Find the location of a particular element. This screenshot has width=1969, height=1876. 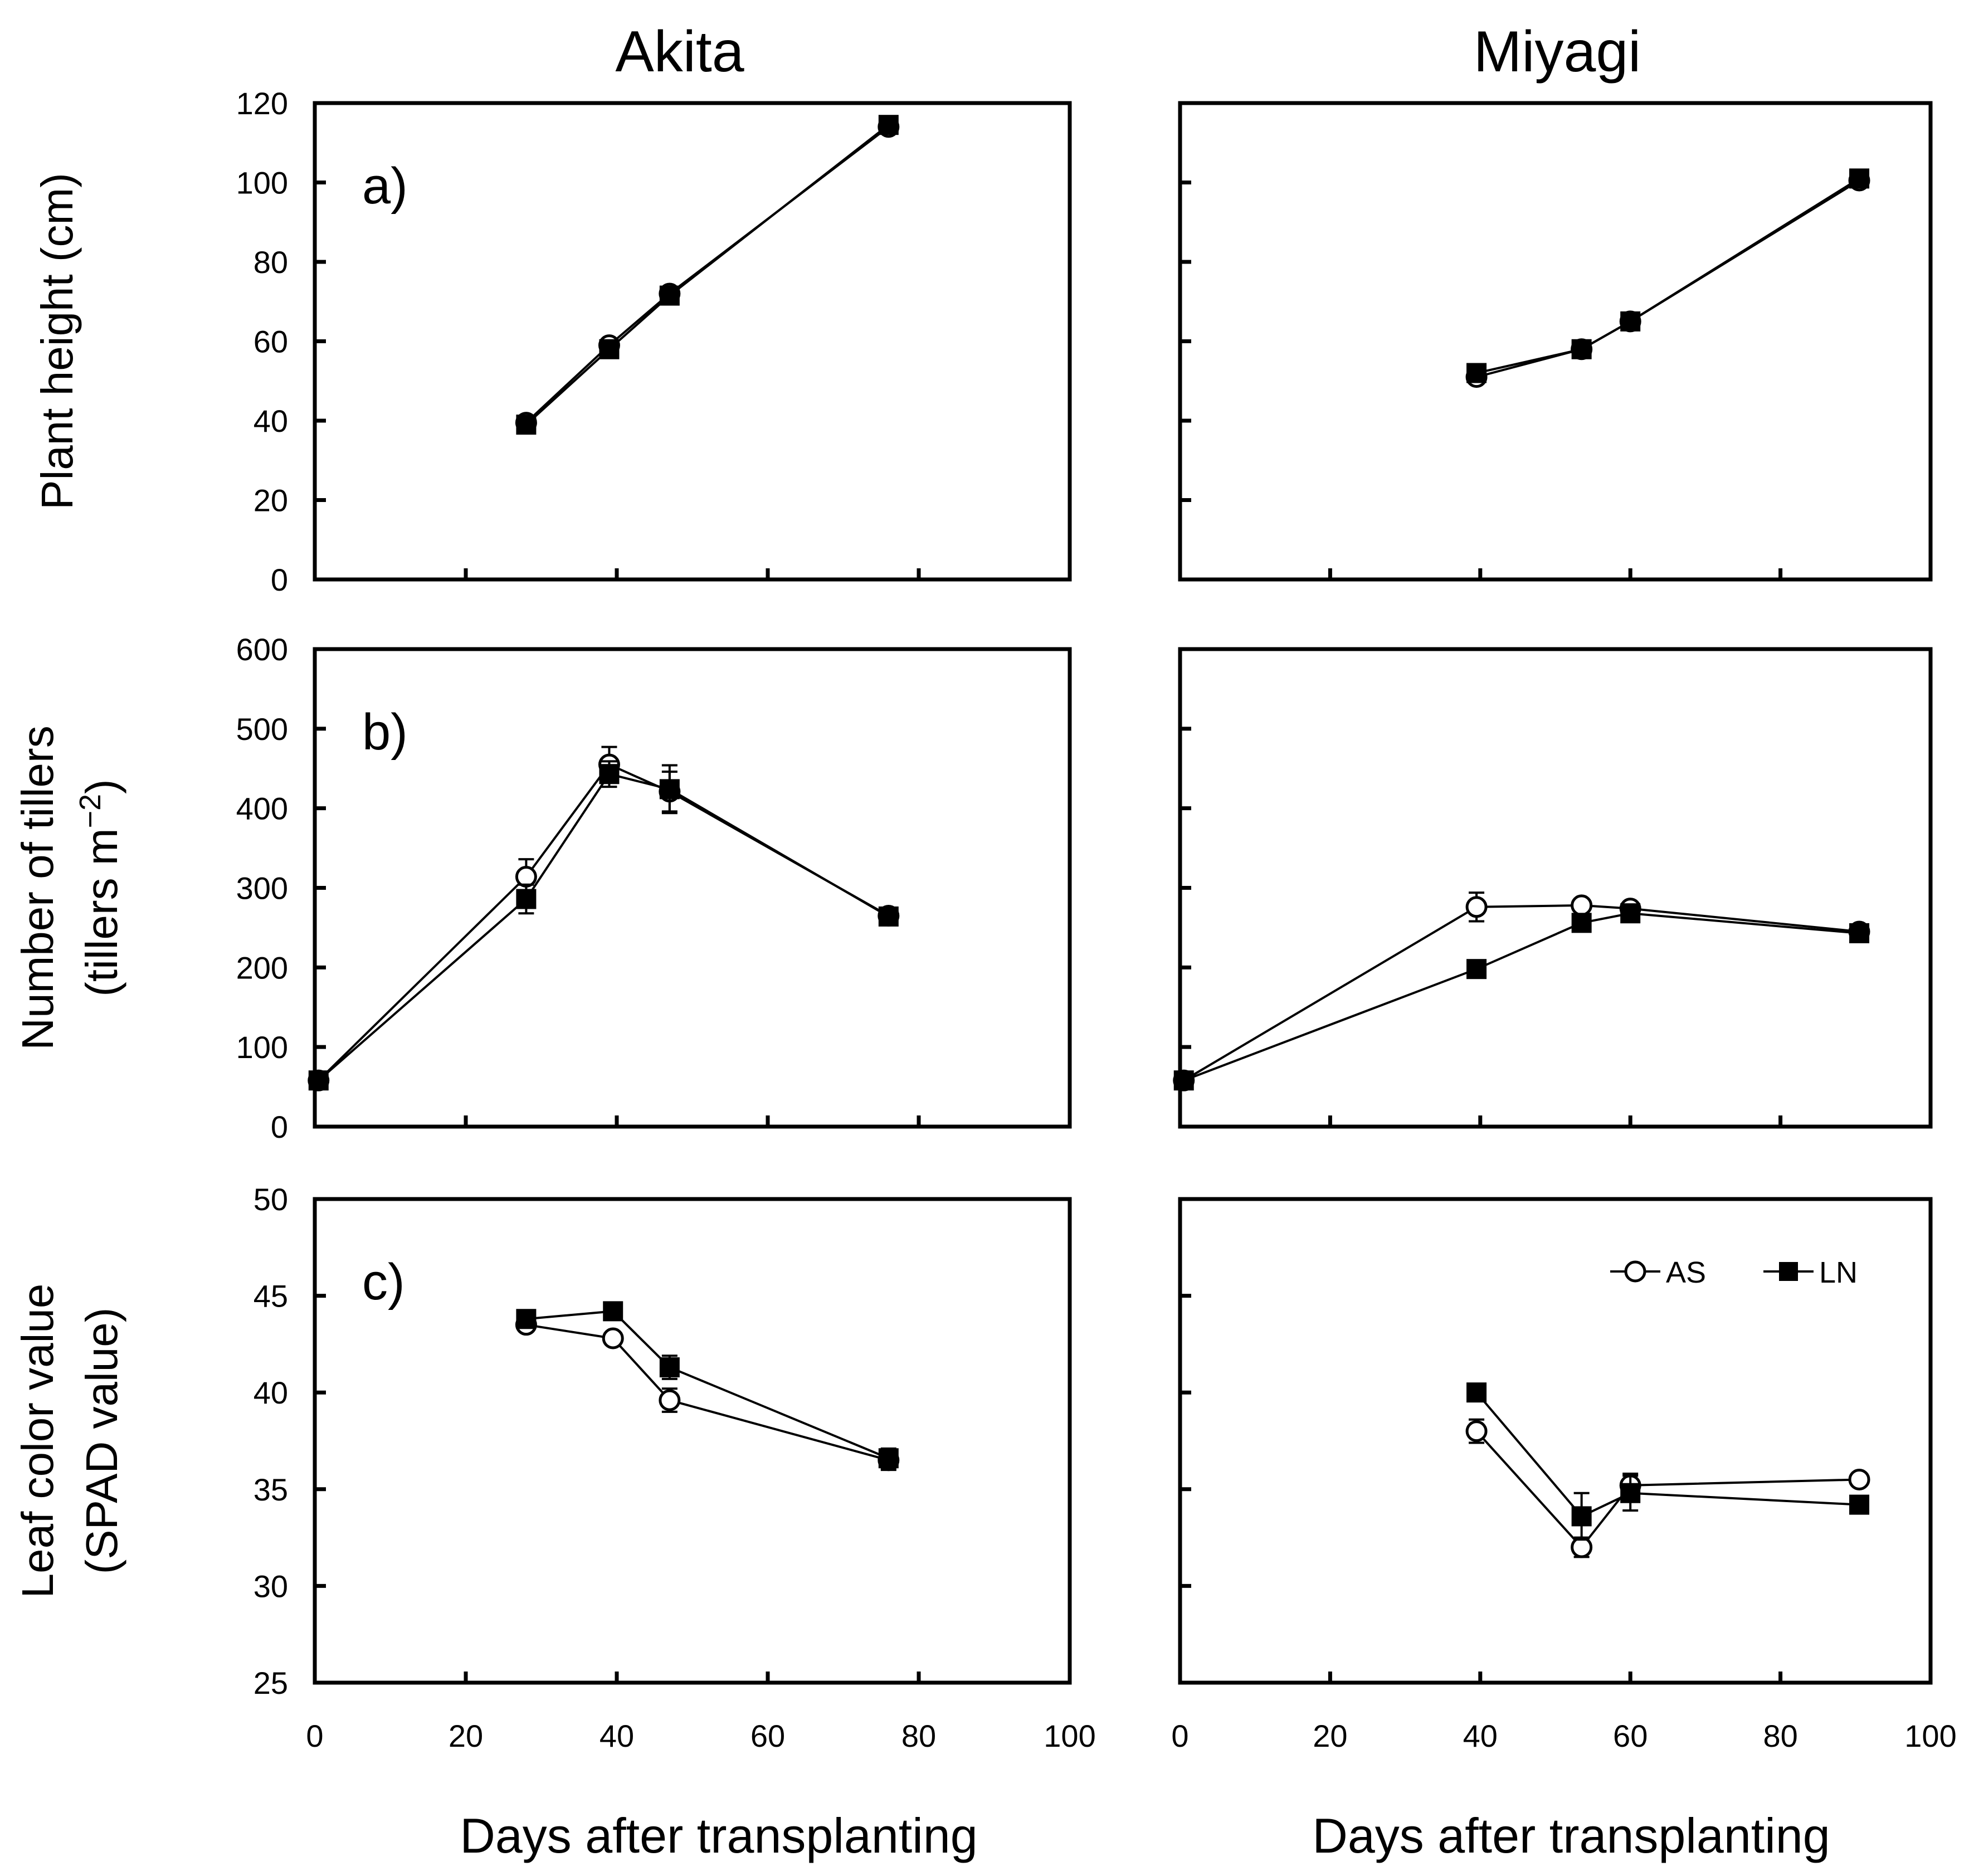

column-title-akita: Akita is located at coordinates (679, 52).